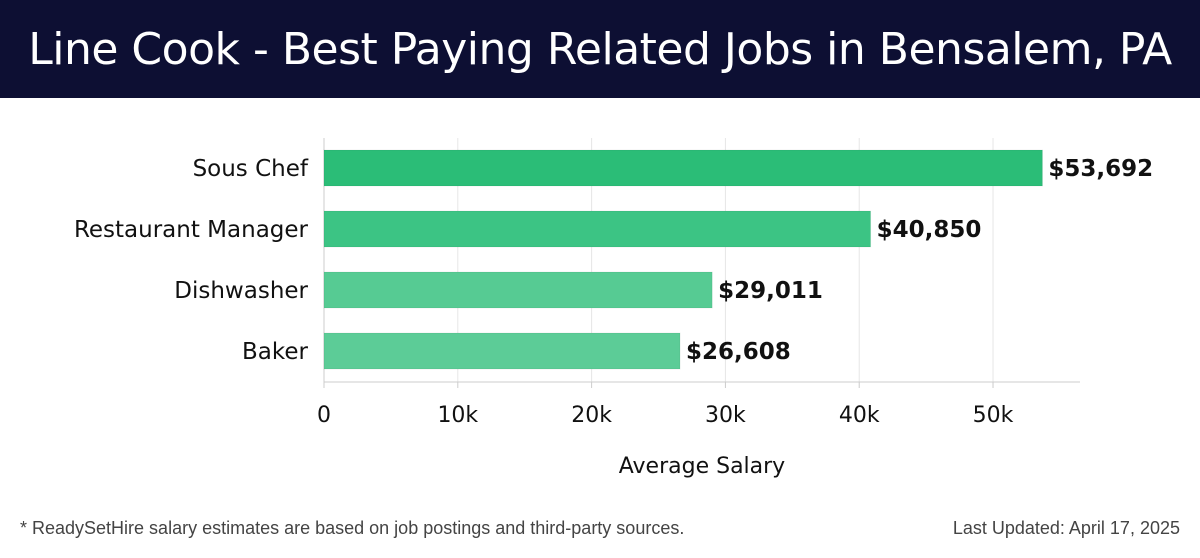 The width and height of the screenshot is (1200, 558). I want to click on value-label-2: $29,011, so click(770, 291).